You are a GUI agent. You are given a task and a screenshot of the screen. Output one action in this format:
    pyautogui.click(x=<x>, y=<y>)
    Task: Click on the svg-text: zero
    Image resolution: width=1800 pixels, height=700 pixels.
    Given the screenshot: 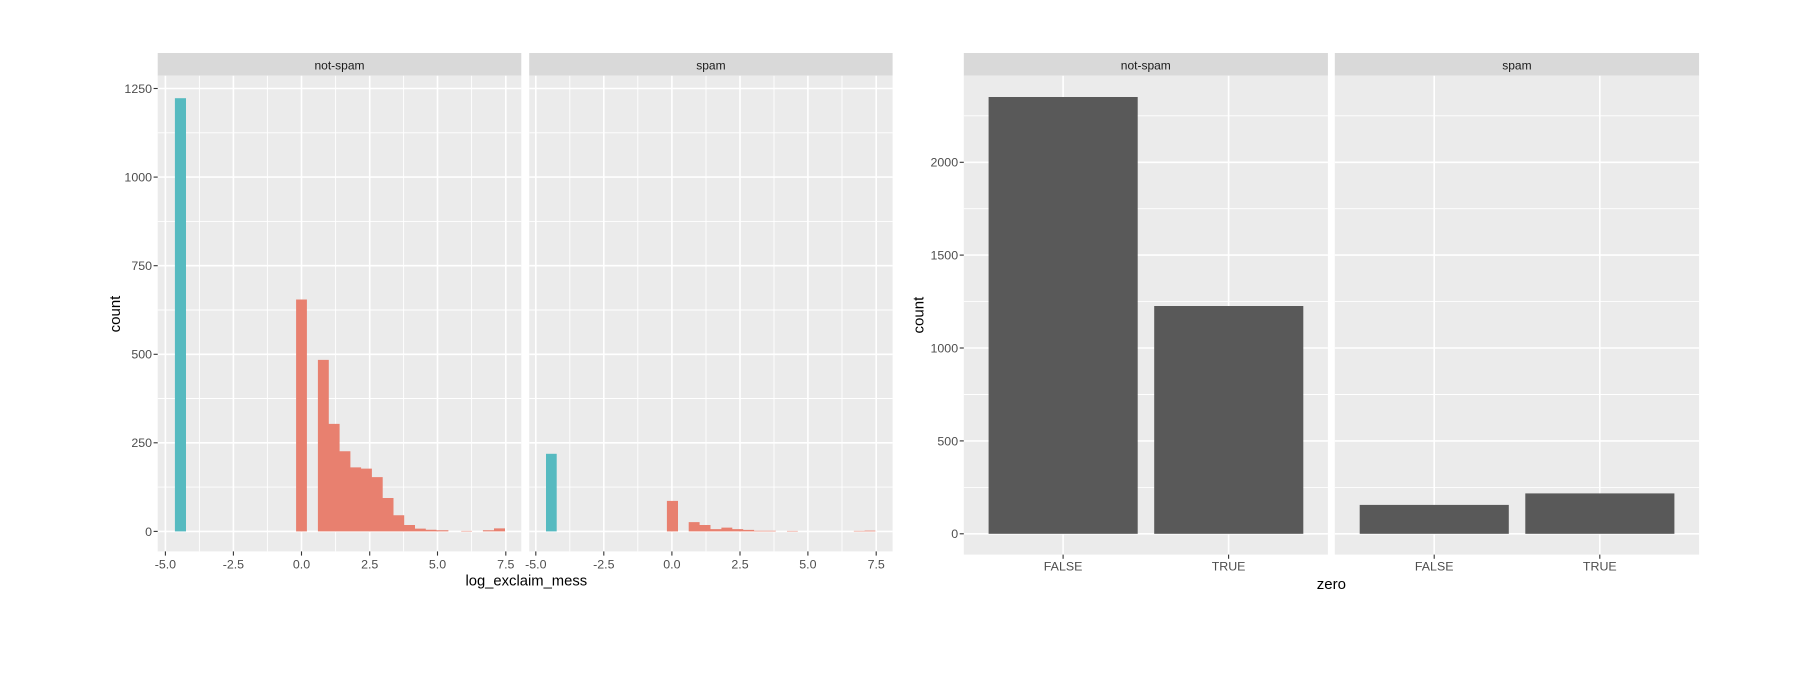 What is the action you would take?
    pyautogui.click(x=1331, y=584)
    